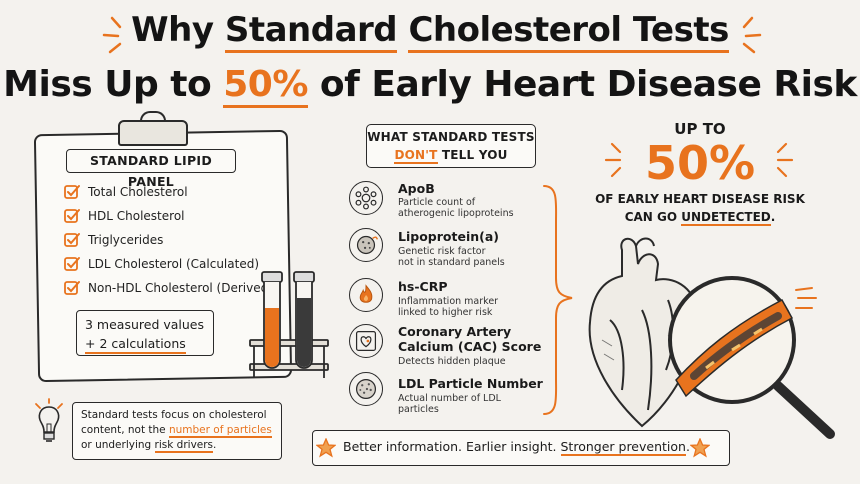  Describe the element at coordinates (366, 341) in the screenshot. I see `heart-scan-icon` at that location.